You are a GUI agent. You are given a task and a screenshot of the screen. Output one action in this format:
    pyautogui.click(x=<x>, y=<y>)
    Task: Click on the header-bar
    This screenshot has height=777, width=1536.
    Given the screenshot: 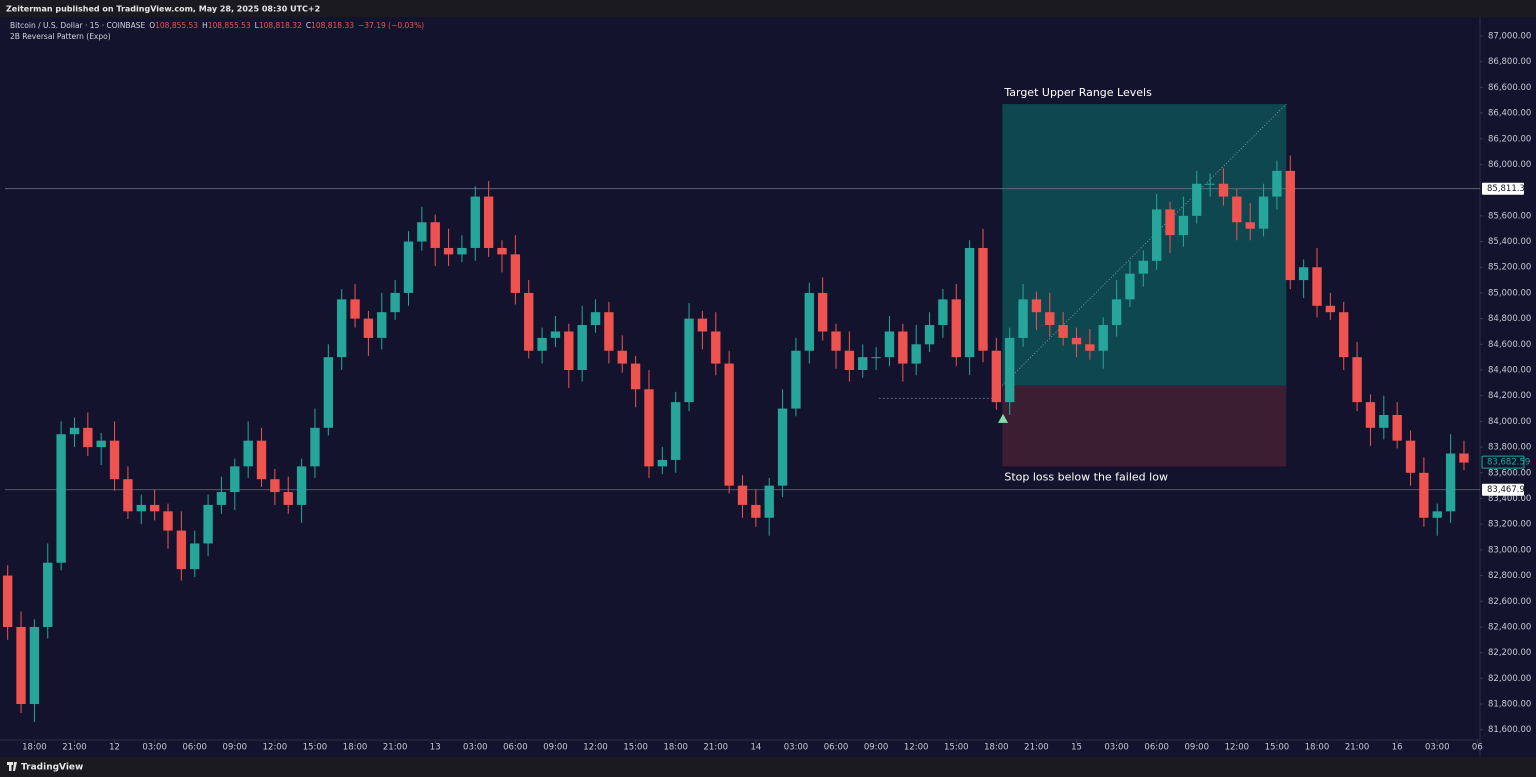 What is the action you would take?
    pyautogui.click(x=768, y=8)
    